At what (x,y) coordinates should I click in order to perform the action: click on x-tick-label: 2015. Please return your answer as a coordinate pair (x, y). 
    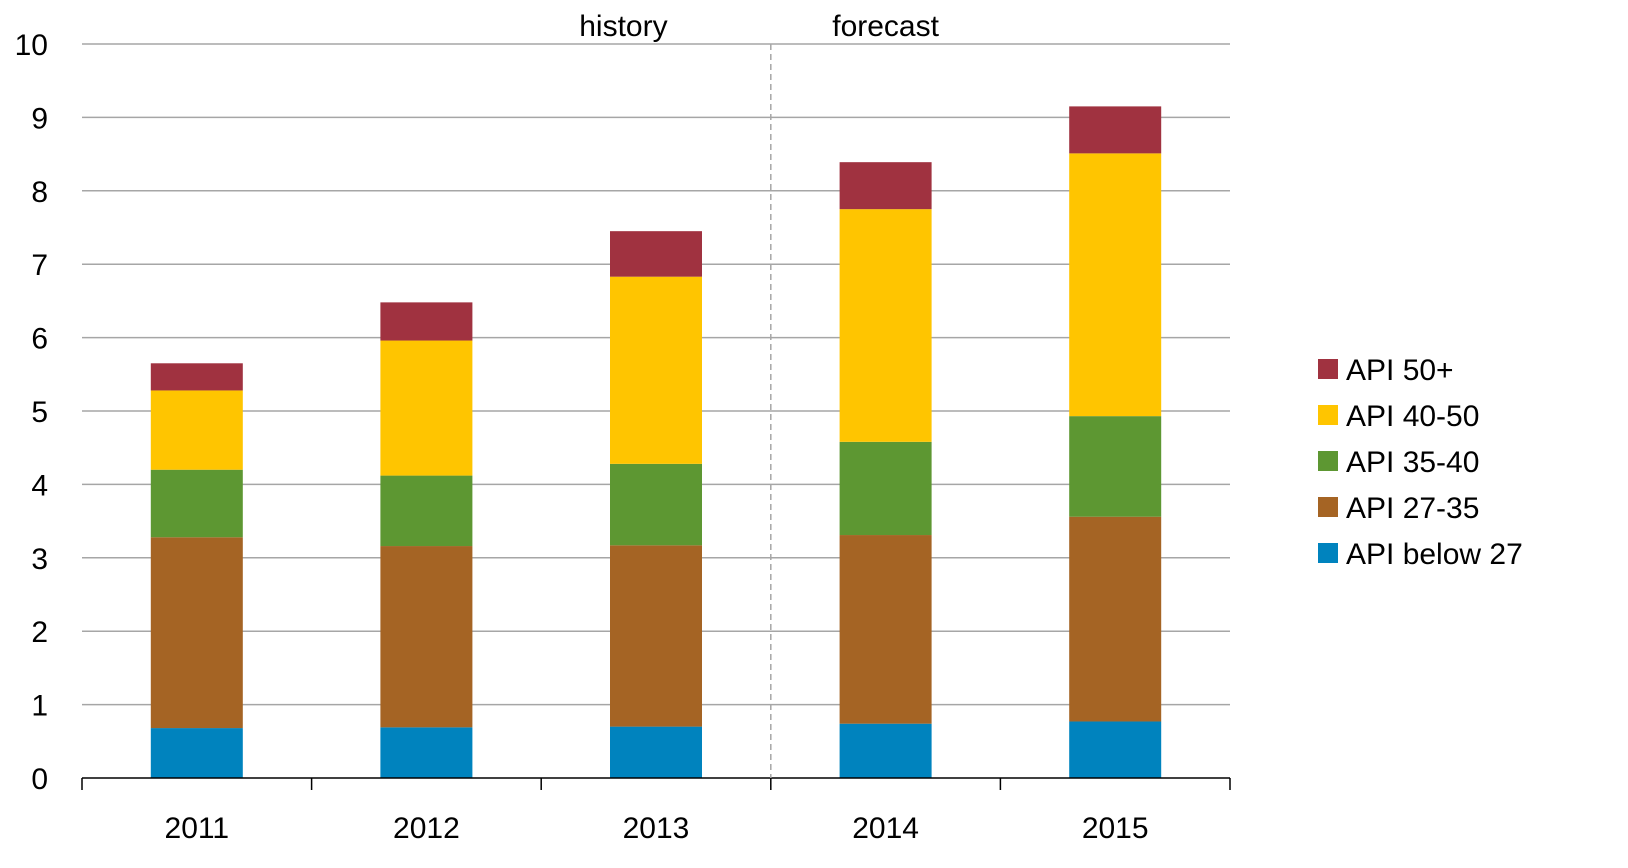
    Looking at the image, I should click on (1115, 828).